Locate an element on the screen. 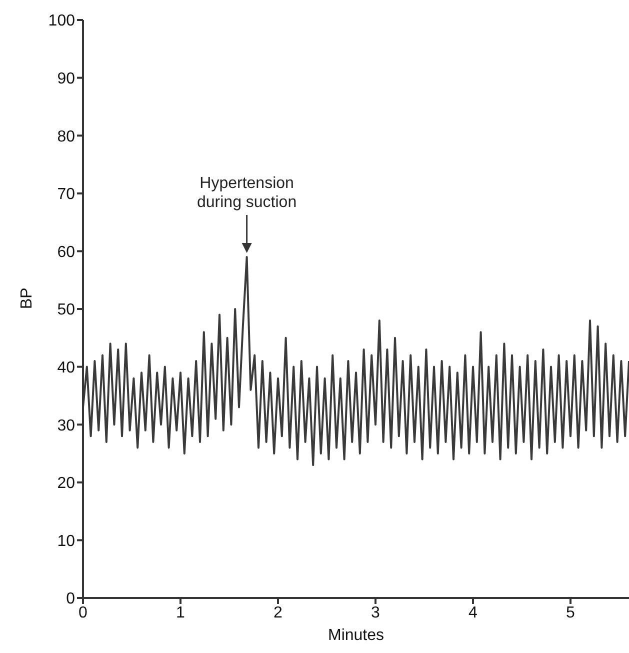 The width and height of the screenshot is (629, 653). y-axis-title: BP is located at coordinates (27, 298).